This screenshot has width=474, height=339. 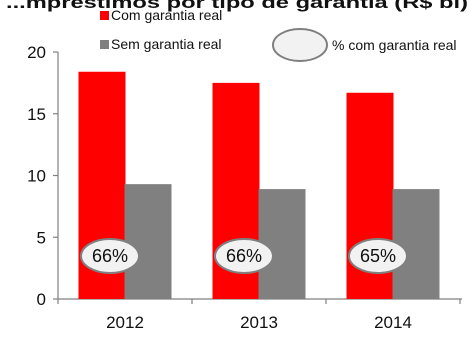 What do you see at coordinates (148, 241) in the screenshot?
I see `bar-sem-garantia` at bounding box center [148, 241].